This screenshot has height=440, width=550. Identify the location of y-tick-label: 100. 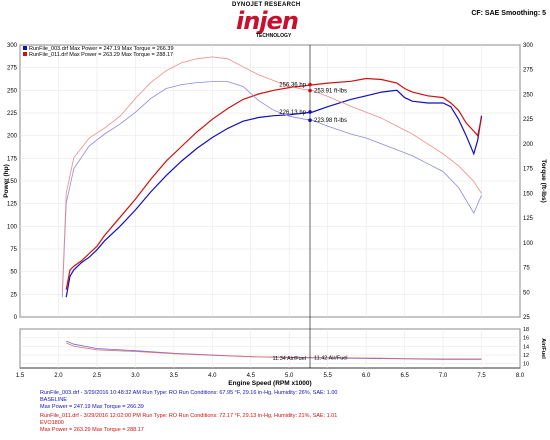
(12, 227).